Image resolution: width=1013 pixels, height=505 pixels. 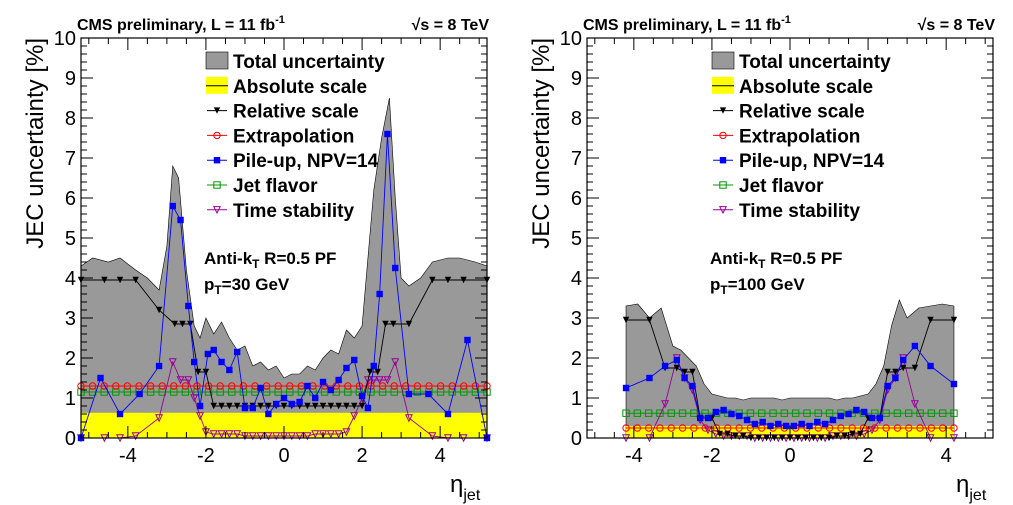 I want to click on y-tick-label: 4, so click(x=70, y=279).